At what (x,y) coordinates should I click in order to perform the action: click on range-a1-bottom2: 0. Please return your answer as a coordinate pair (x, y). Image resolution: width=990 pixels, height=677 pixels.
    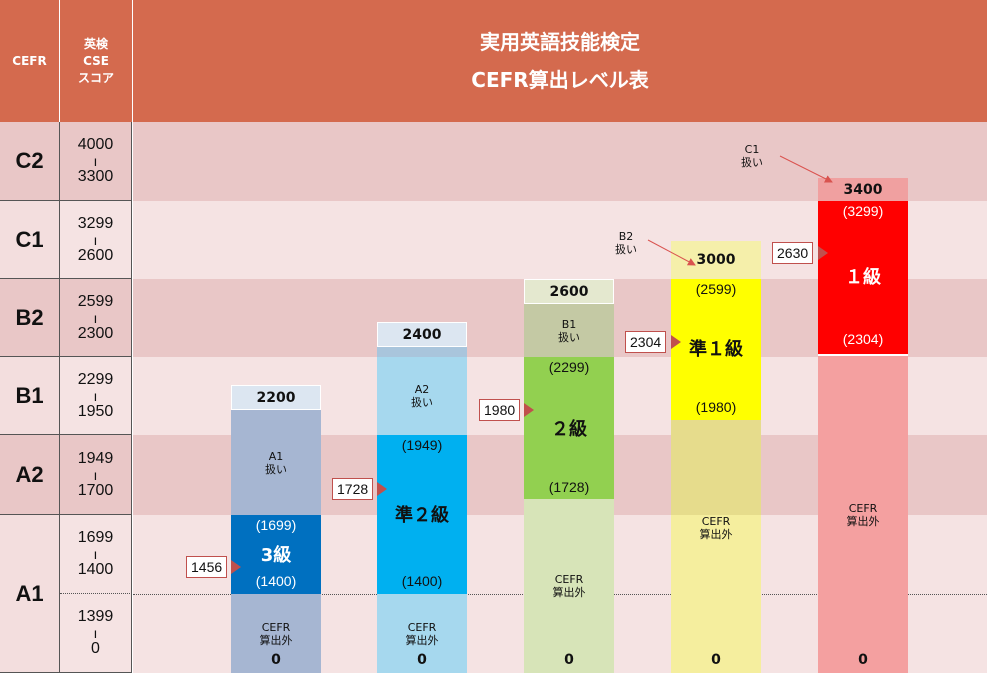
    Looking at the image, I should click on (95, 648).